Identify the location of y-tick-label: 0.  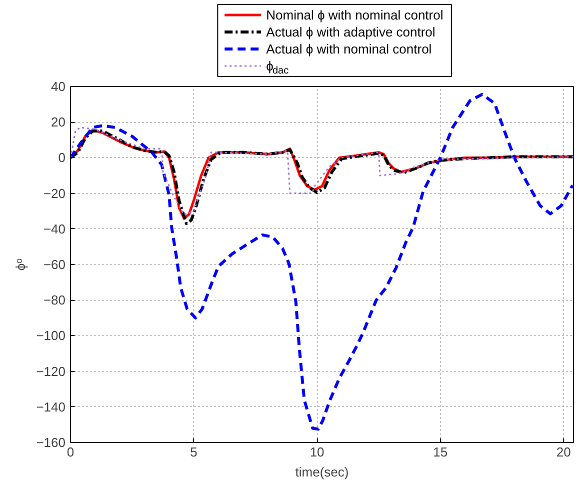
(62, 158).